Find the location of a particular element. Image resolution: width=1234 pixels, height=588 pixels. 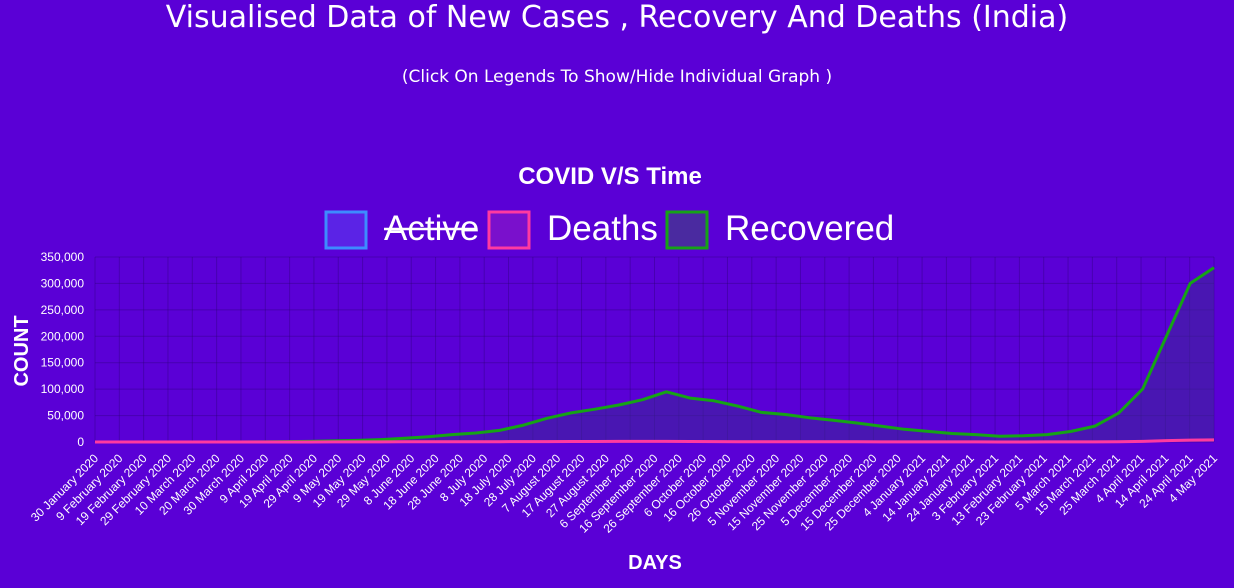

legend-label-deaths: Deaths is located at coordinates (602, 228).